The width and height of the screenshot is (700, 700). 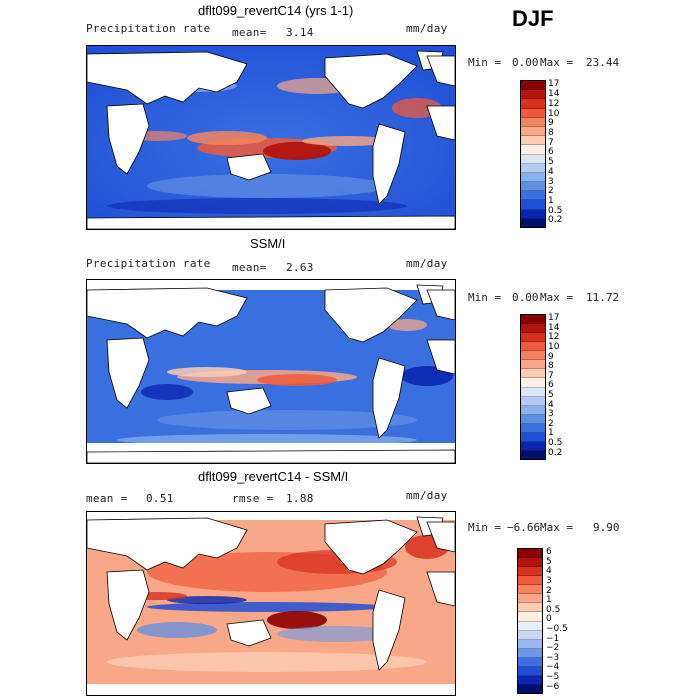 I want to click on colorbar-level-label: −1, so click(x=553, y=638).